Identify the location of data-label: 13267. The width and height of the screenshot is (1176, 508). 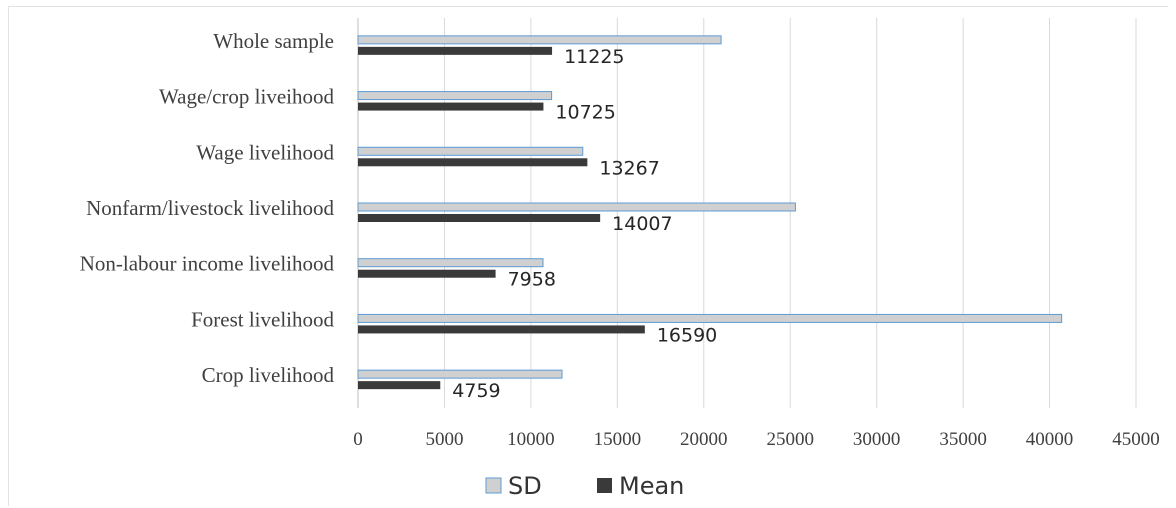
(629, 168).